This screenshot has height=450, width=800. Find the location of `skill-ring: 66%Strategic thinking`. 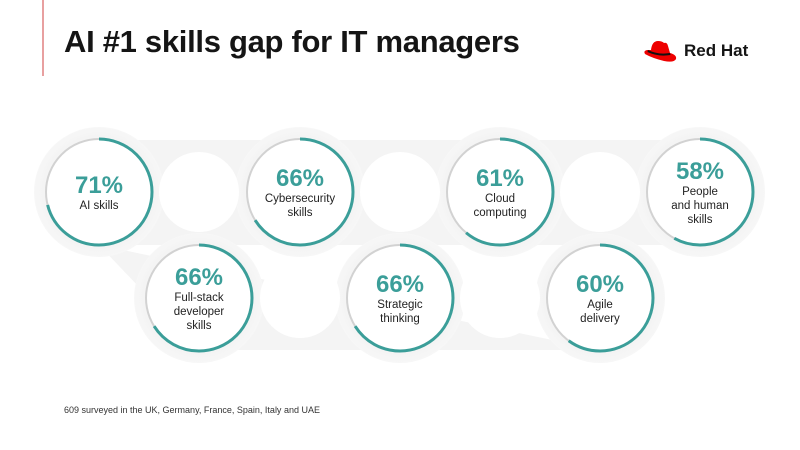

skill-ring: 66%Strategic thinking is located at coordinates (400, 298).